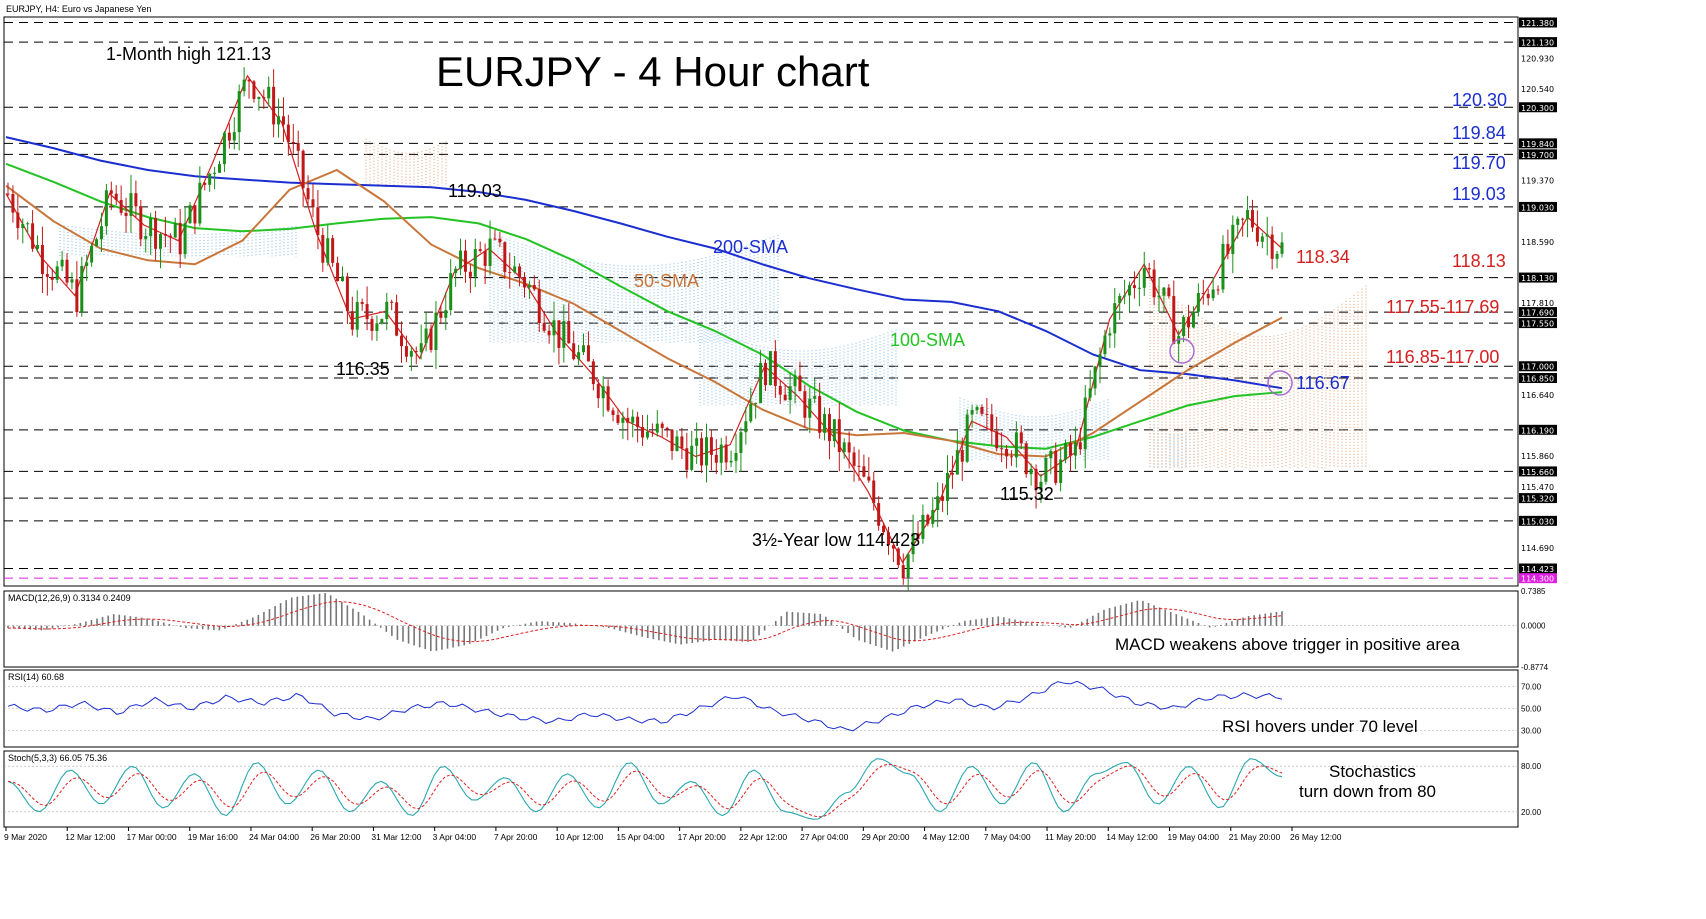 The image size is (1706, 919). What do you see at coordinates (1537, 242) in the screenshot?
I see `y-tick-label: 118.590` at bounding box center [1537, 242].